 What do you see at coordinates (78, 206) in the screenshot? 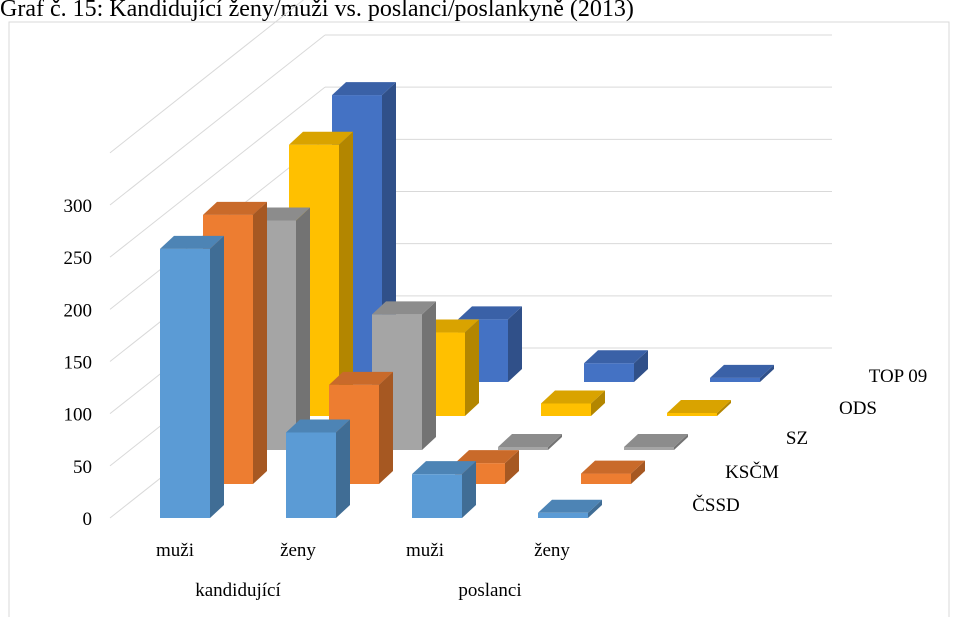
I see `y-tick-label: 300` at bounding box center [78, 206].